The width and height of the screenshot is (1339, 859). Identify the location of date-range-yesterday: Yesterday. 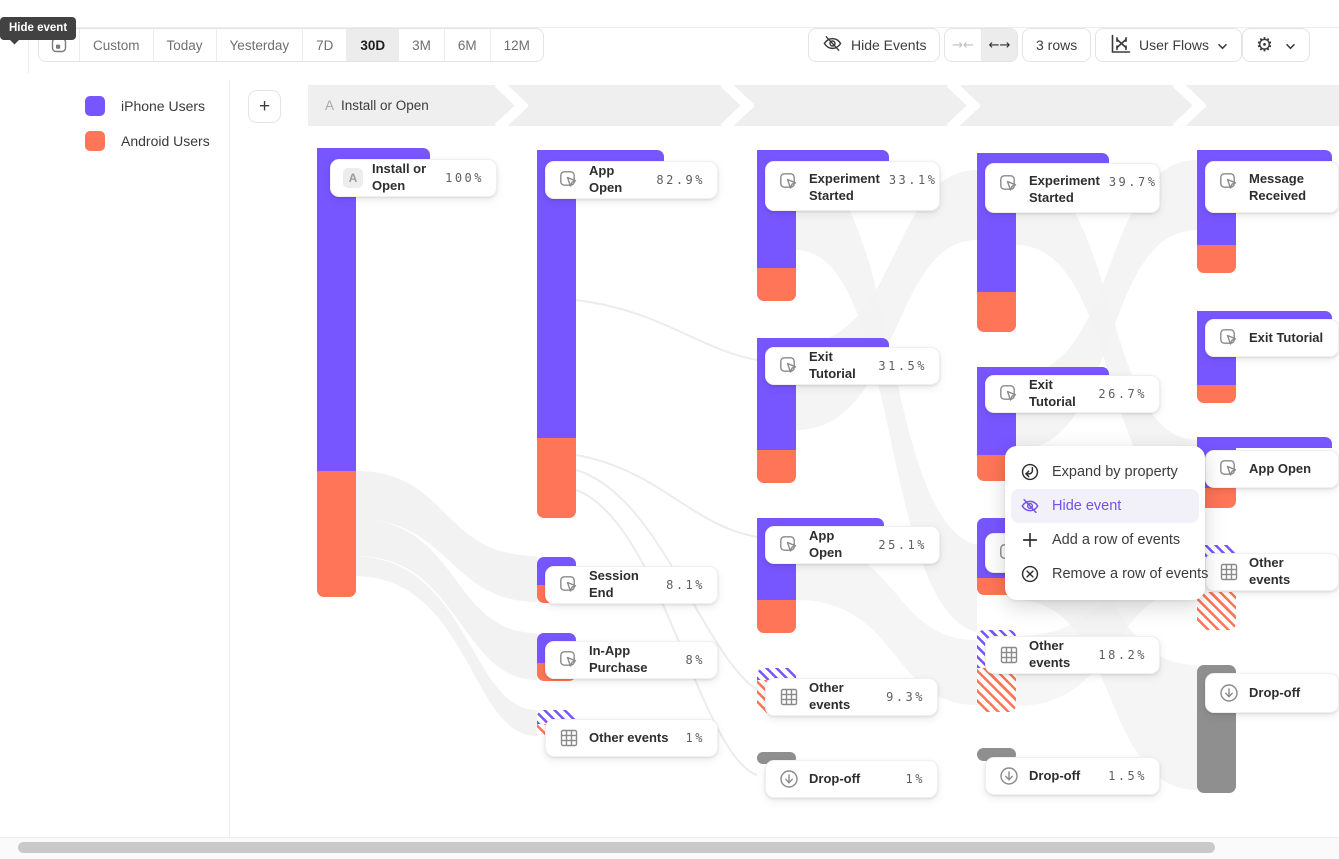
(260, 45).